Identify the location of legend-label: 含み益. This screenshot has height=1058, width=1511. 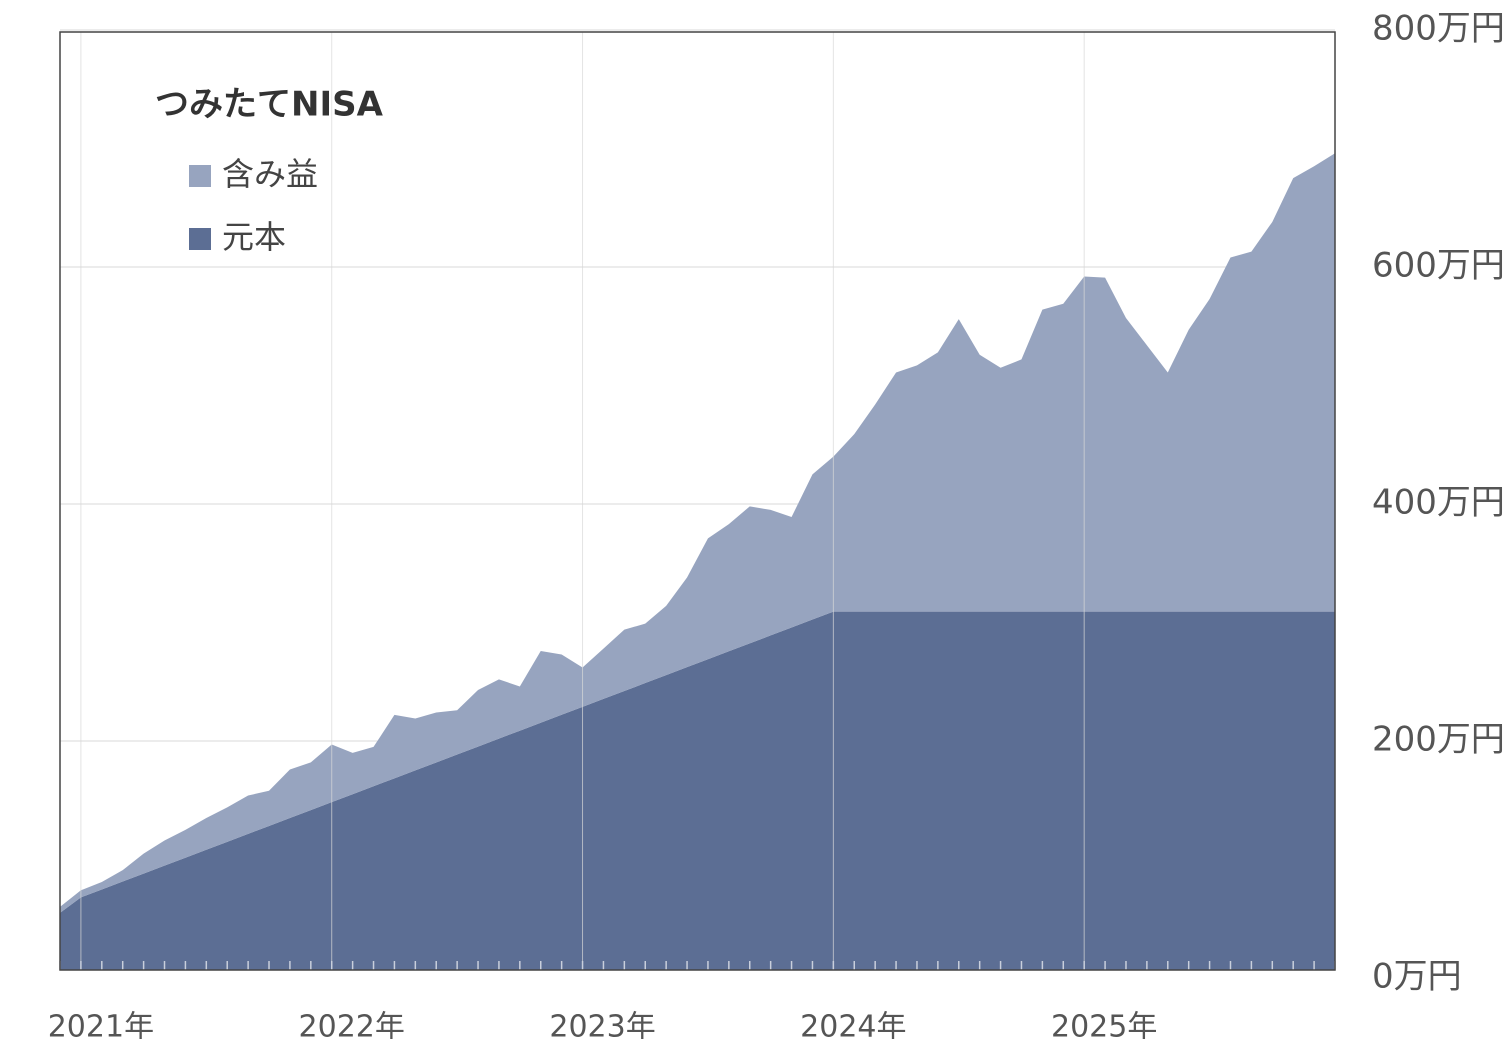
(270, 174).